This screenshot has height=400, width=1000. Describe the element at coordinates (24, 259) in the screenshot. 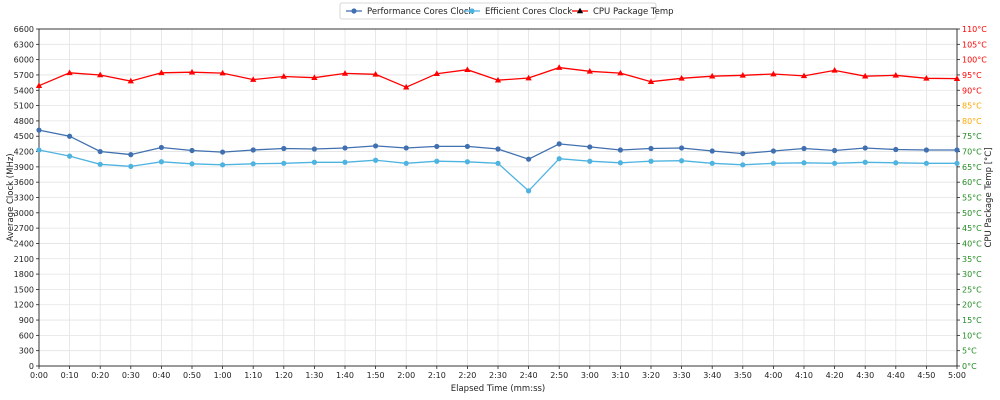

I see `left-tick-label: 2100` at that location.